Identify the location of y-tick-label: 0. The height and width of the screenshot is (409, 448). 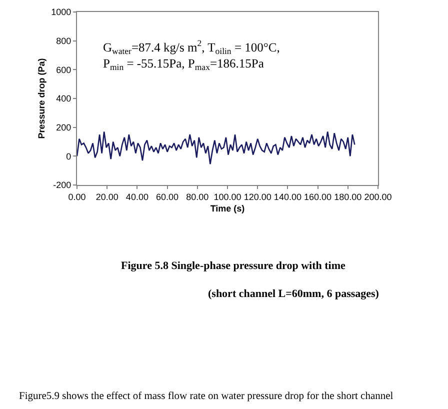
(69, 156).